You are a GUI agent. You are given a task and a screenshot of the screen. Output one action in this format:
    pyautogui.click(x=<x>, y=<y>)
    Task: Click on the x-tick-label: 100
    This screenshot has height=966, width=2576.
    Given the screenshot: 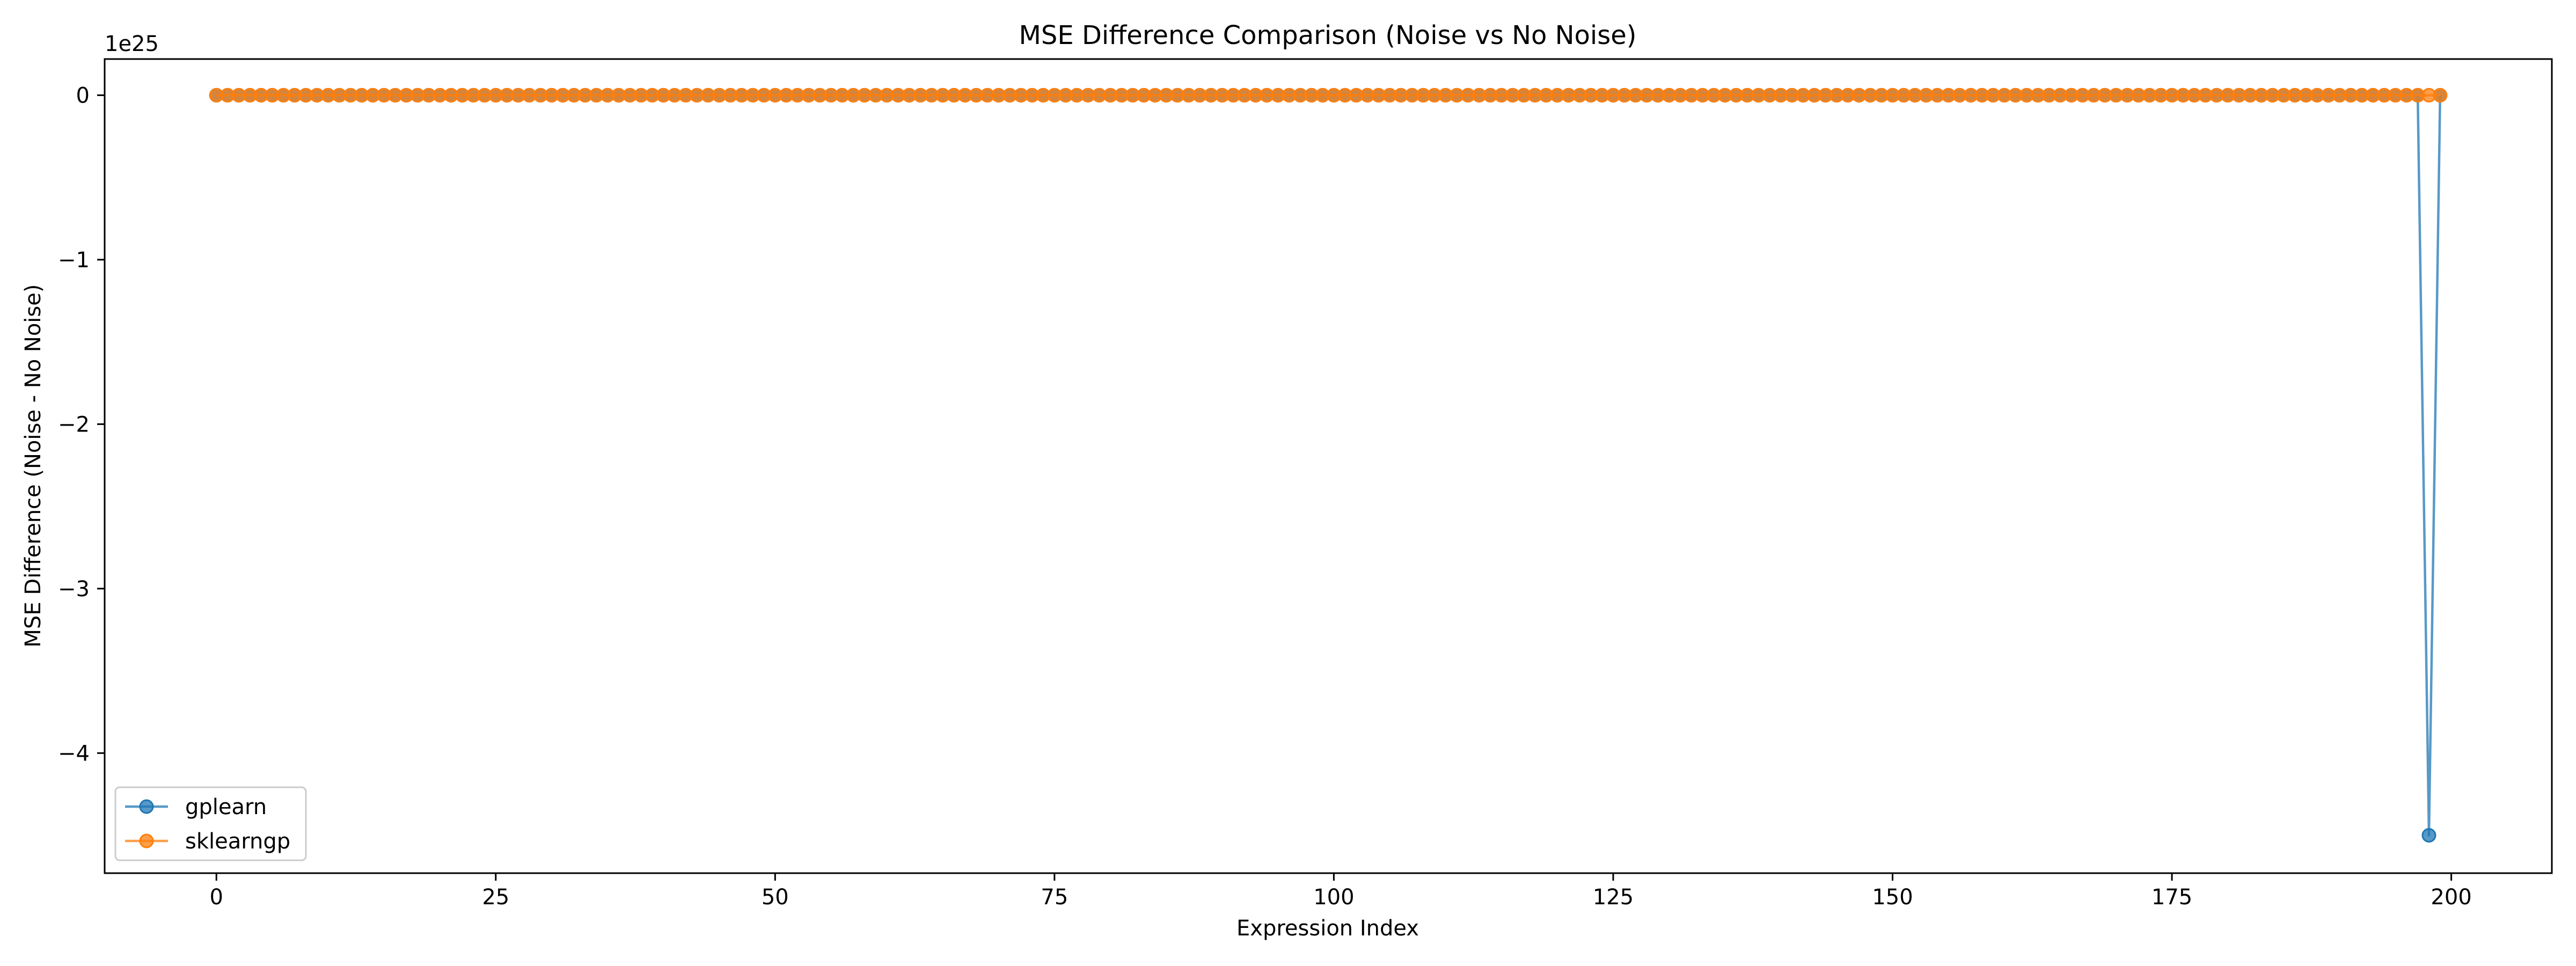 What is the action you would take?
    pyautogui.click(x=1333, y=897)
    